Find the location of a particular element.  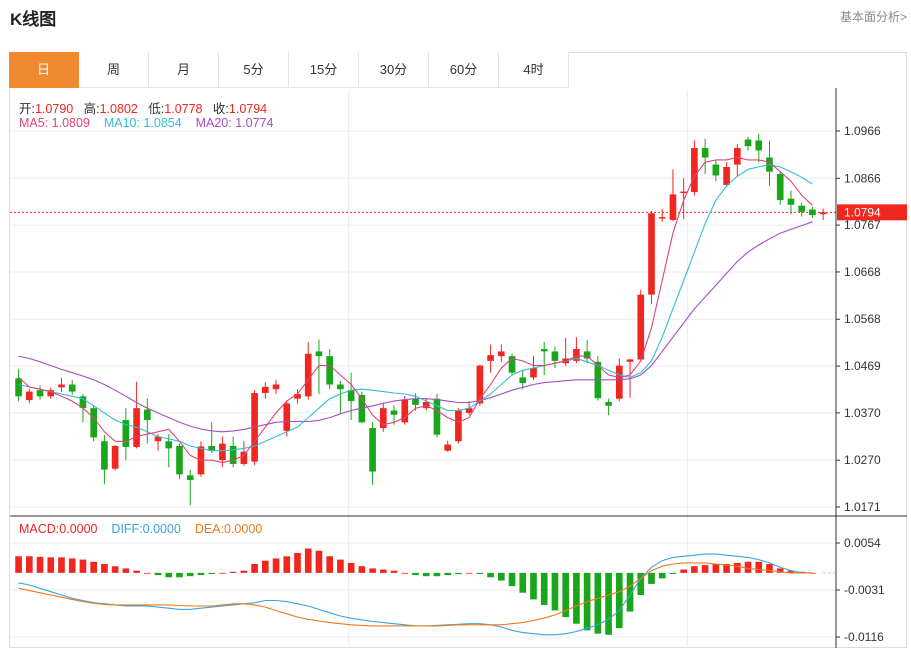

tab-6: 60分 is located at coordinates (464, 70).